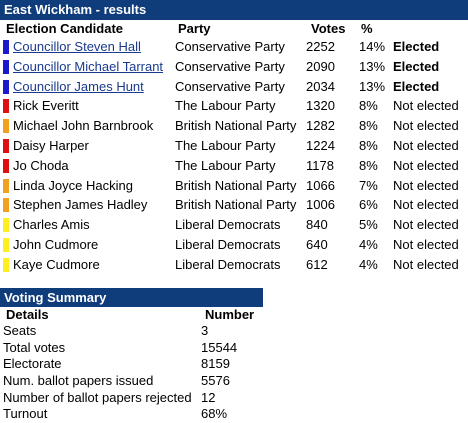 This screenshot has height=423, width=468. What do you see at coordinates (372, 46) in the screenshot?
I see `candidate-percent: 14%` at bounding box center [372, 46].